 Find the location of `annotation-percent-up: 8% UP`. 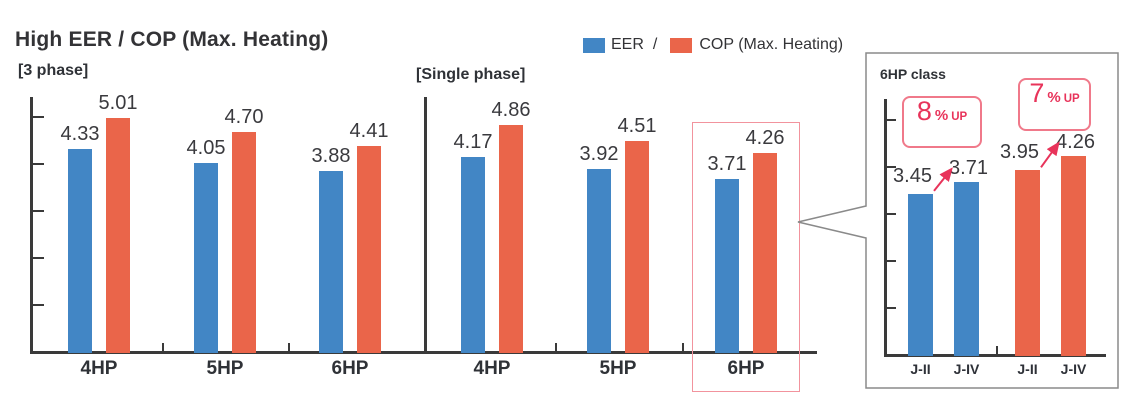

annotation-percent-up: 8% UP is located at coordinates (942, 122).